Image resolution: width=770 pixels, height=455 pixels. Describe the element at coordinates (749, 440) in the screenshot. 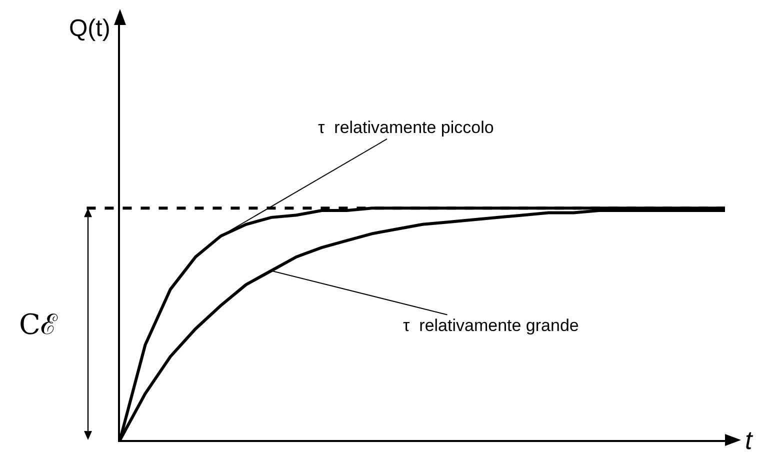

I see `x-axis-title: t` at that location.